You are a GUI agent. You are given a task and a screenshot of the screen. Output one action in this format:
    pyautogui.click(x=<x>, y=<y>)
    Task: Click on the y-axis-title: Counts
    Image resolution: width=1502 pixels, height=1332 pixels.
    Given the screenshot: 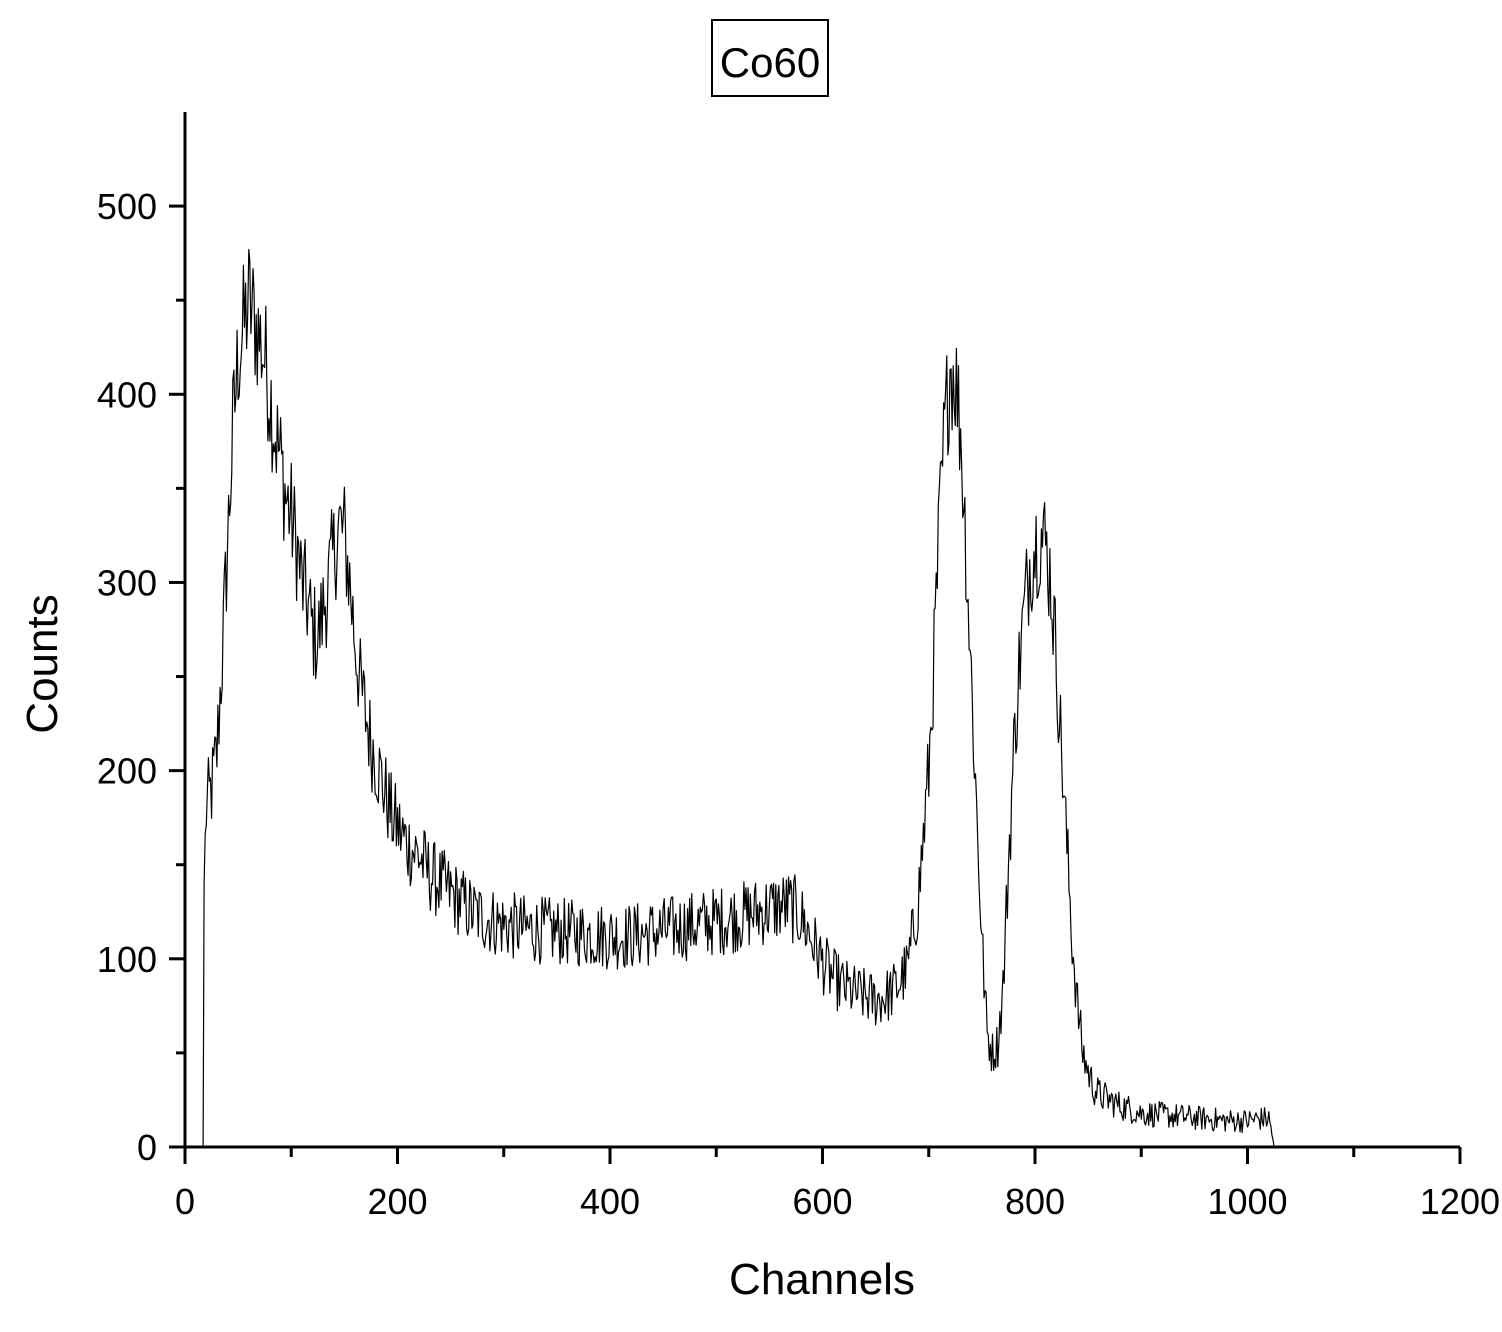 What is the action you would take?
    pyautogui.click(x=42, y=663)
    